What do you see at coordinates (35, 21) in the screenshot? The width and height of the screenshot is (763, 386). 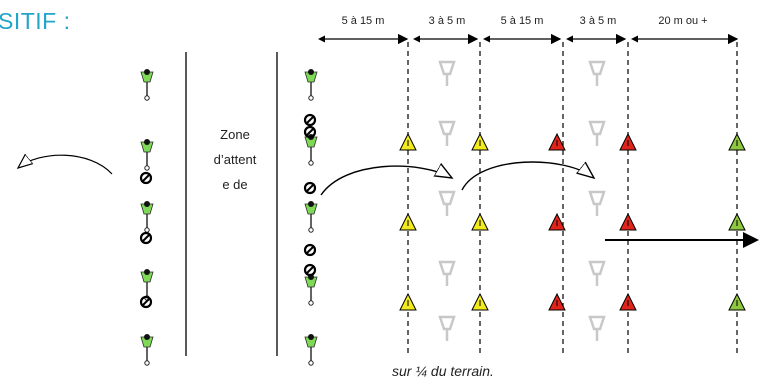 I see `page-title: SITIF :` at bounding box center [35, 21].